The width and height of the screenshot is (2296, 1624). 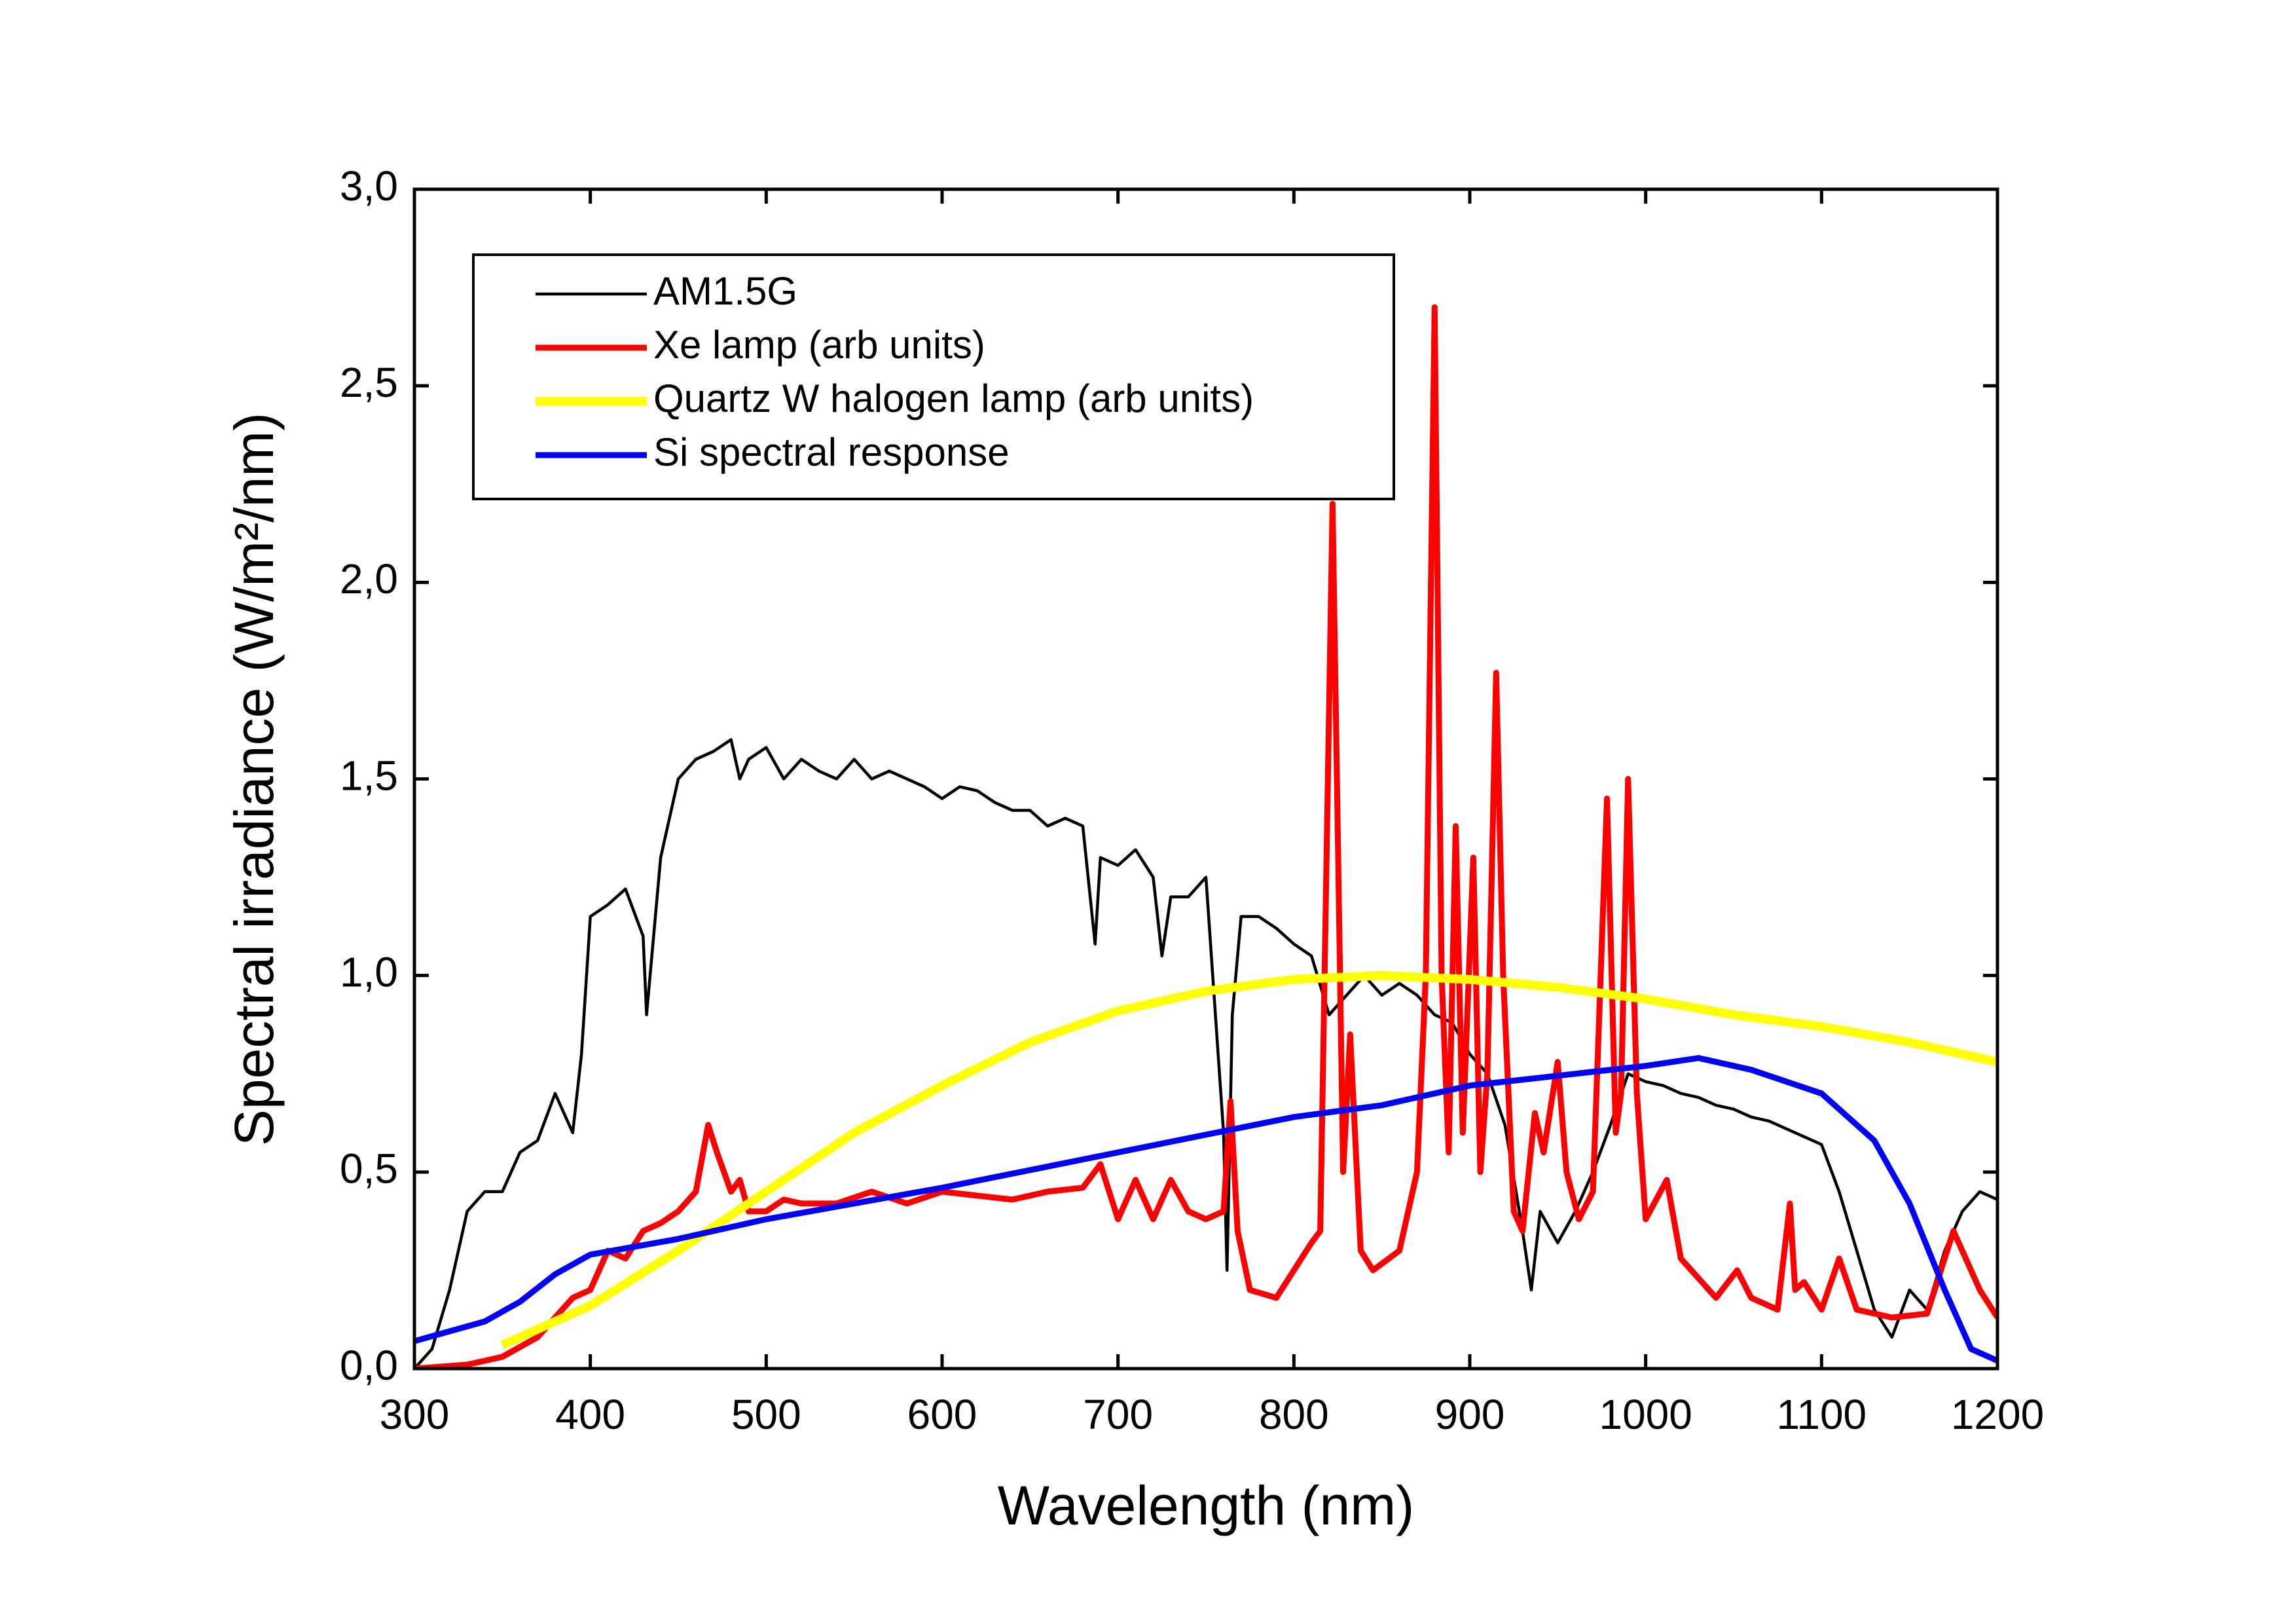 What do you see at coordinates (254, 779) in the screenshot?
I see `y-axis-title: Spectral irradiance (W/m²/nm)` at bounding box center [254, 779].